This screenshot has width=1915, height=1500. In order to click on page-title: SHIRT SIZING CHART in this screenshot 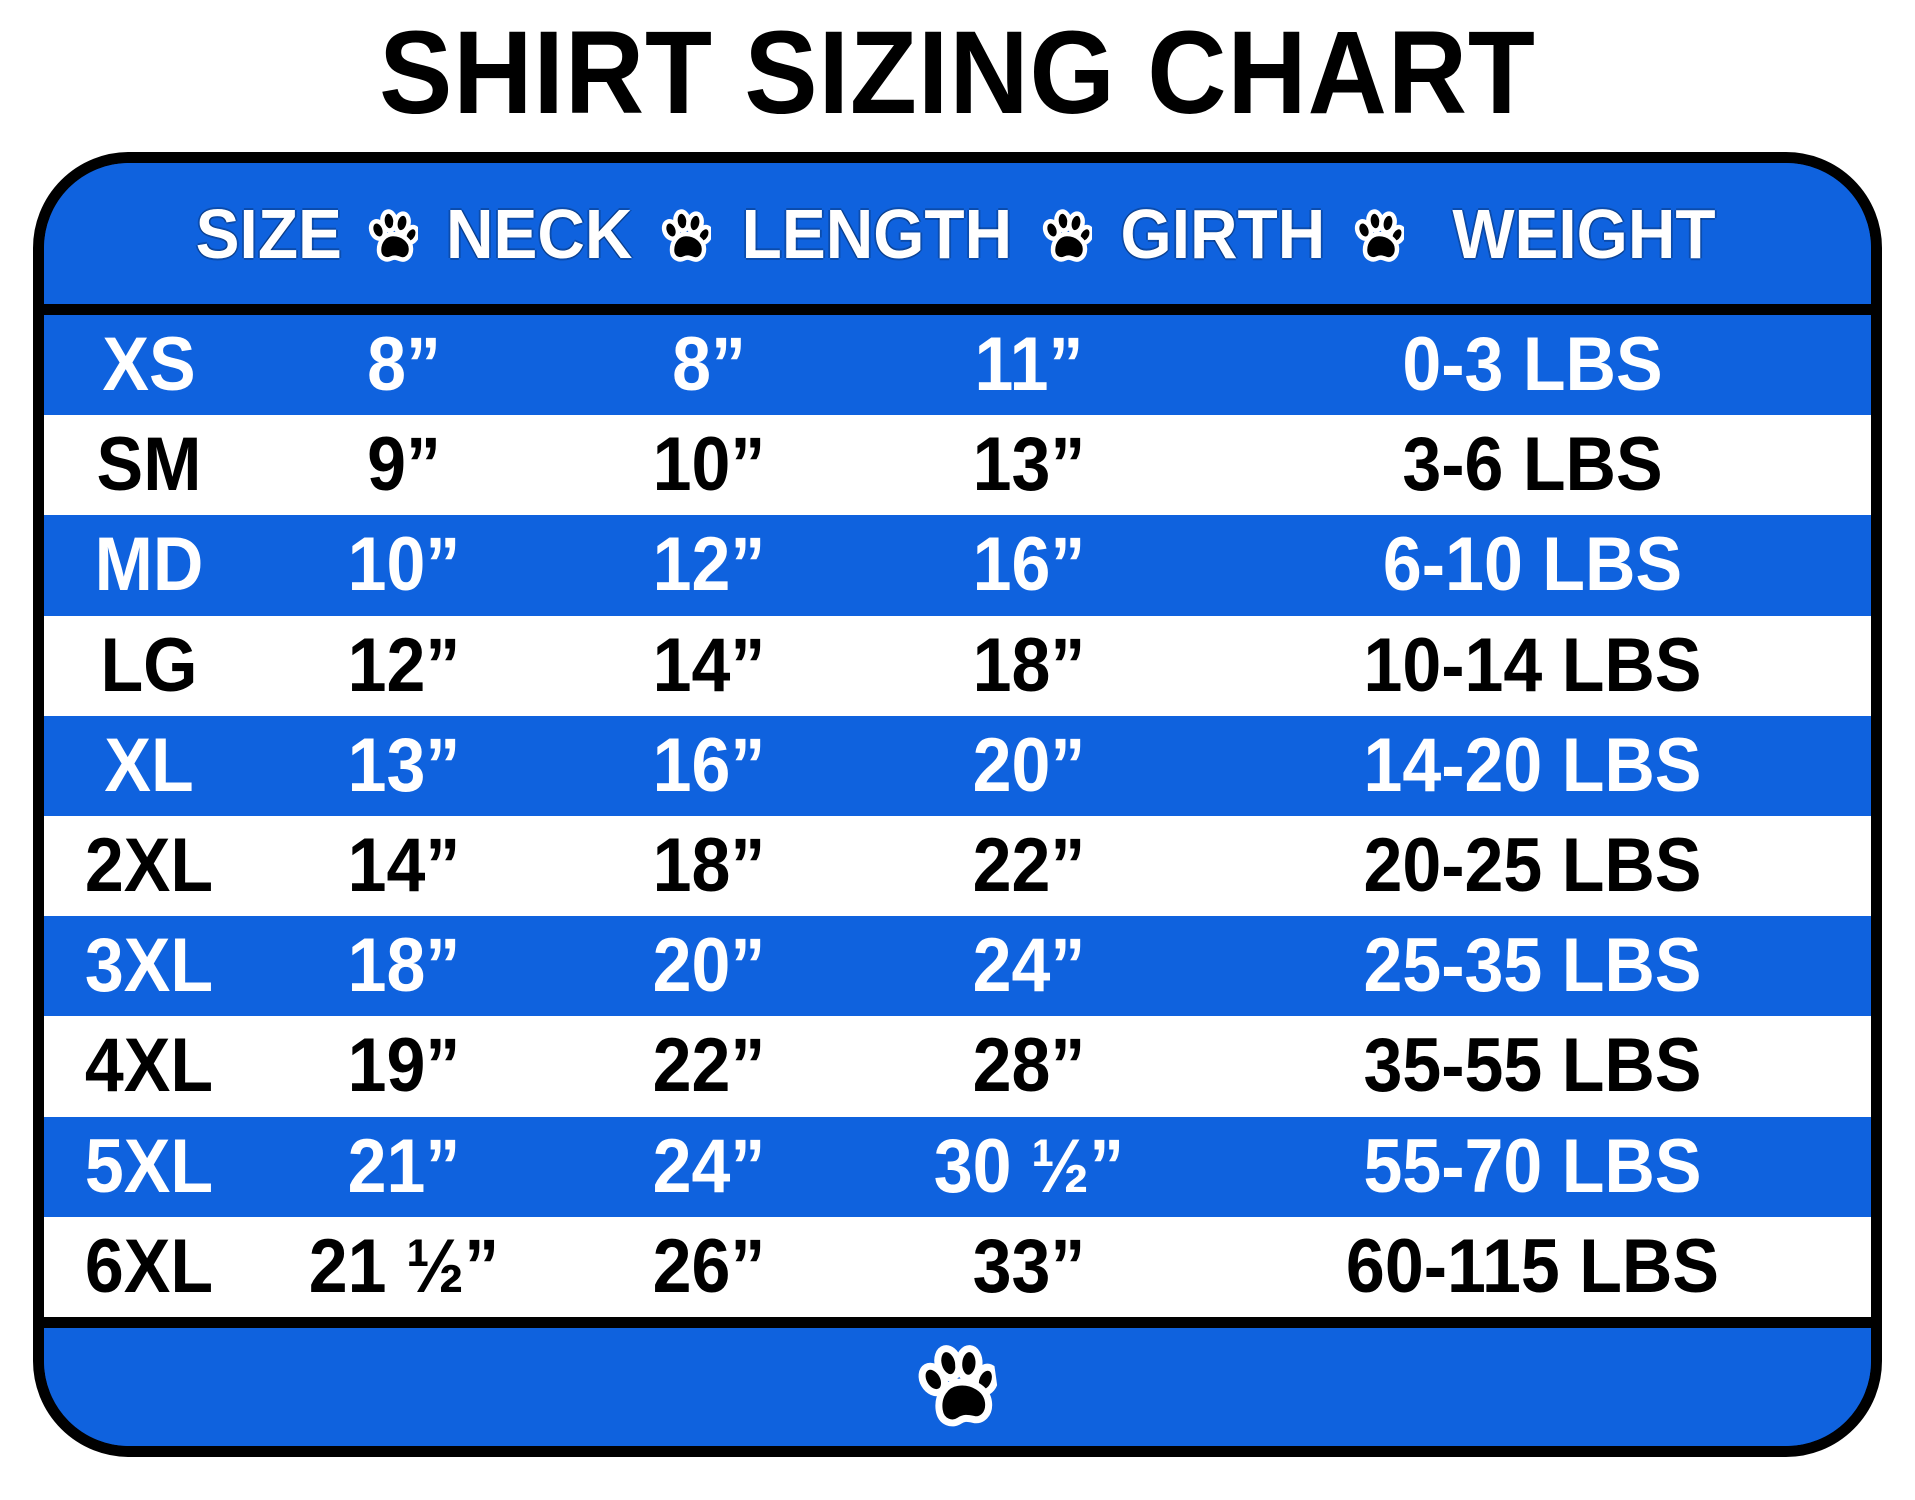, I will do `click(957, 73)`.